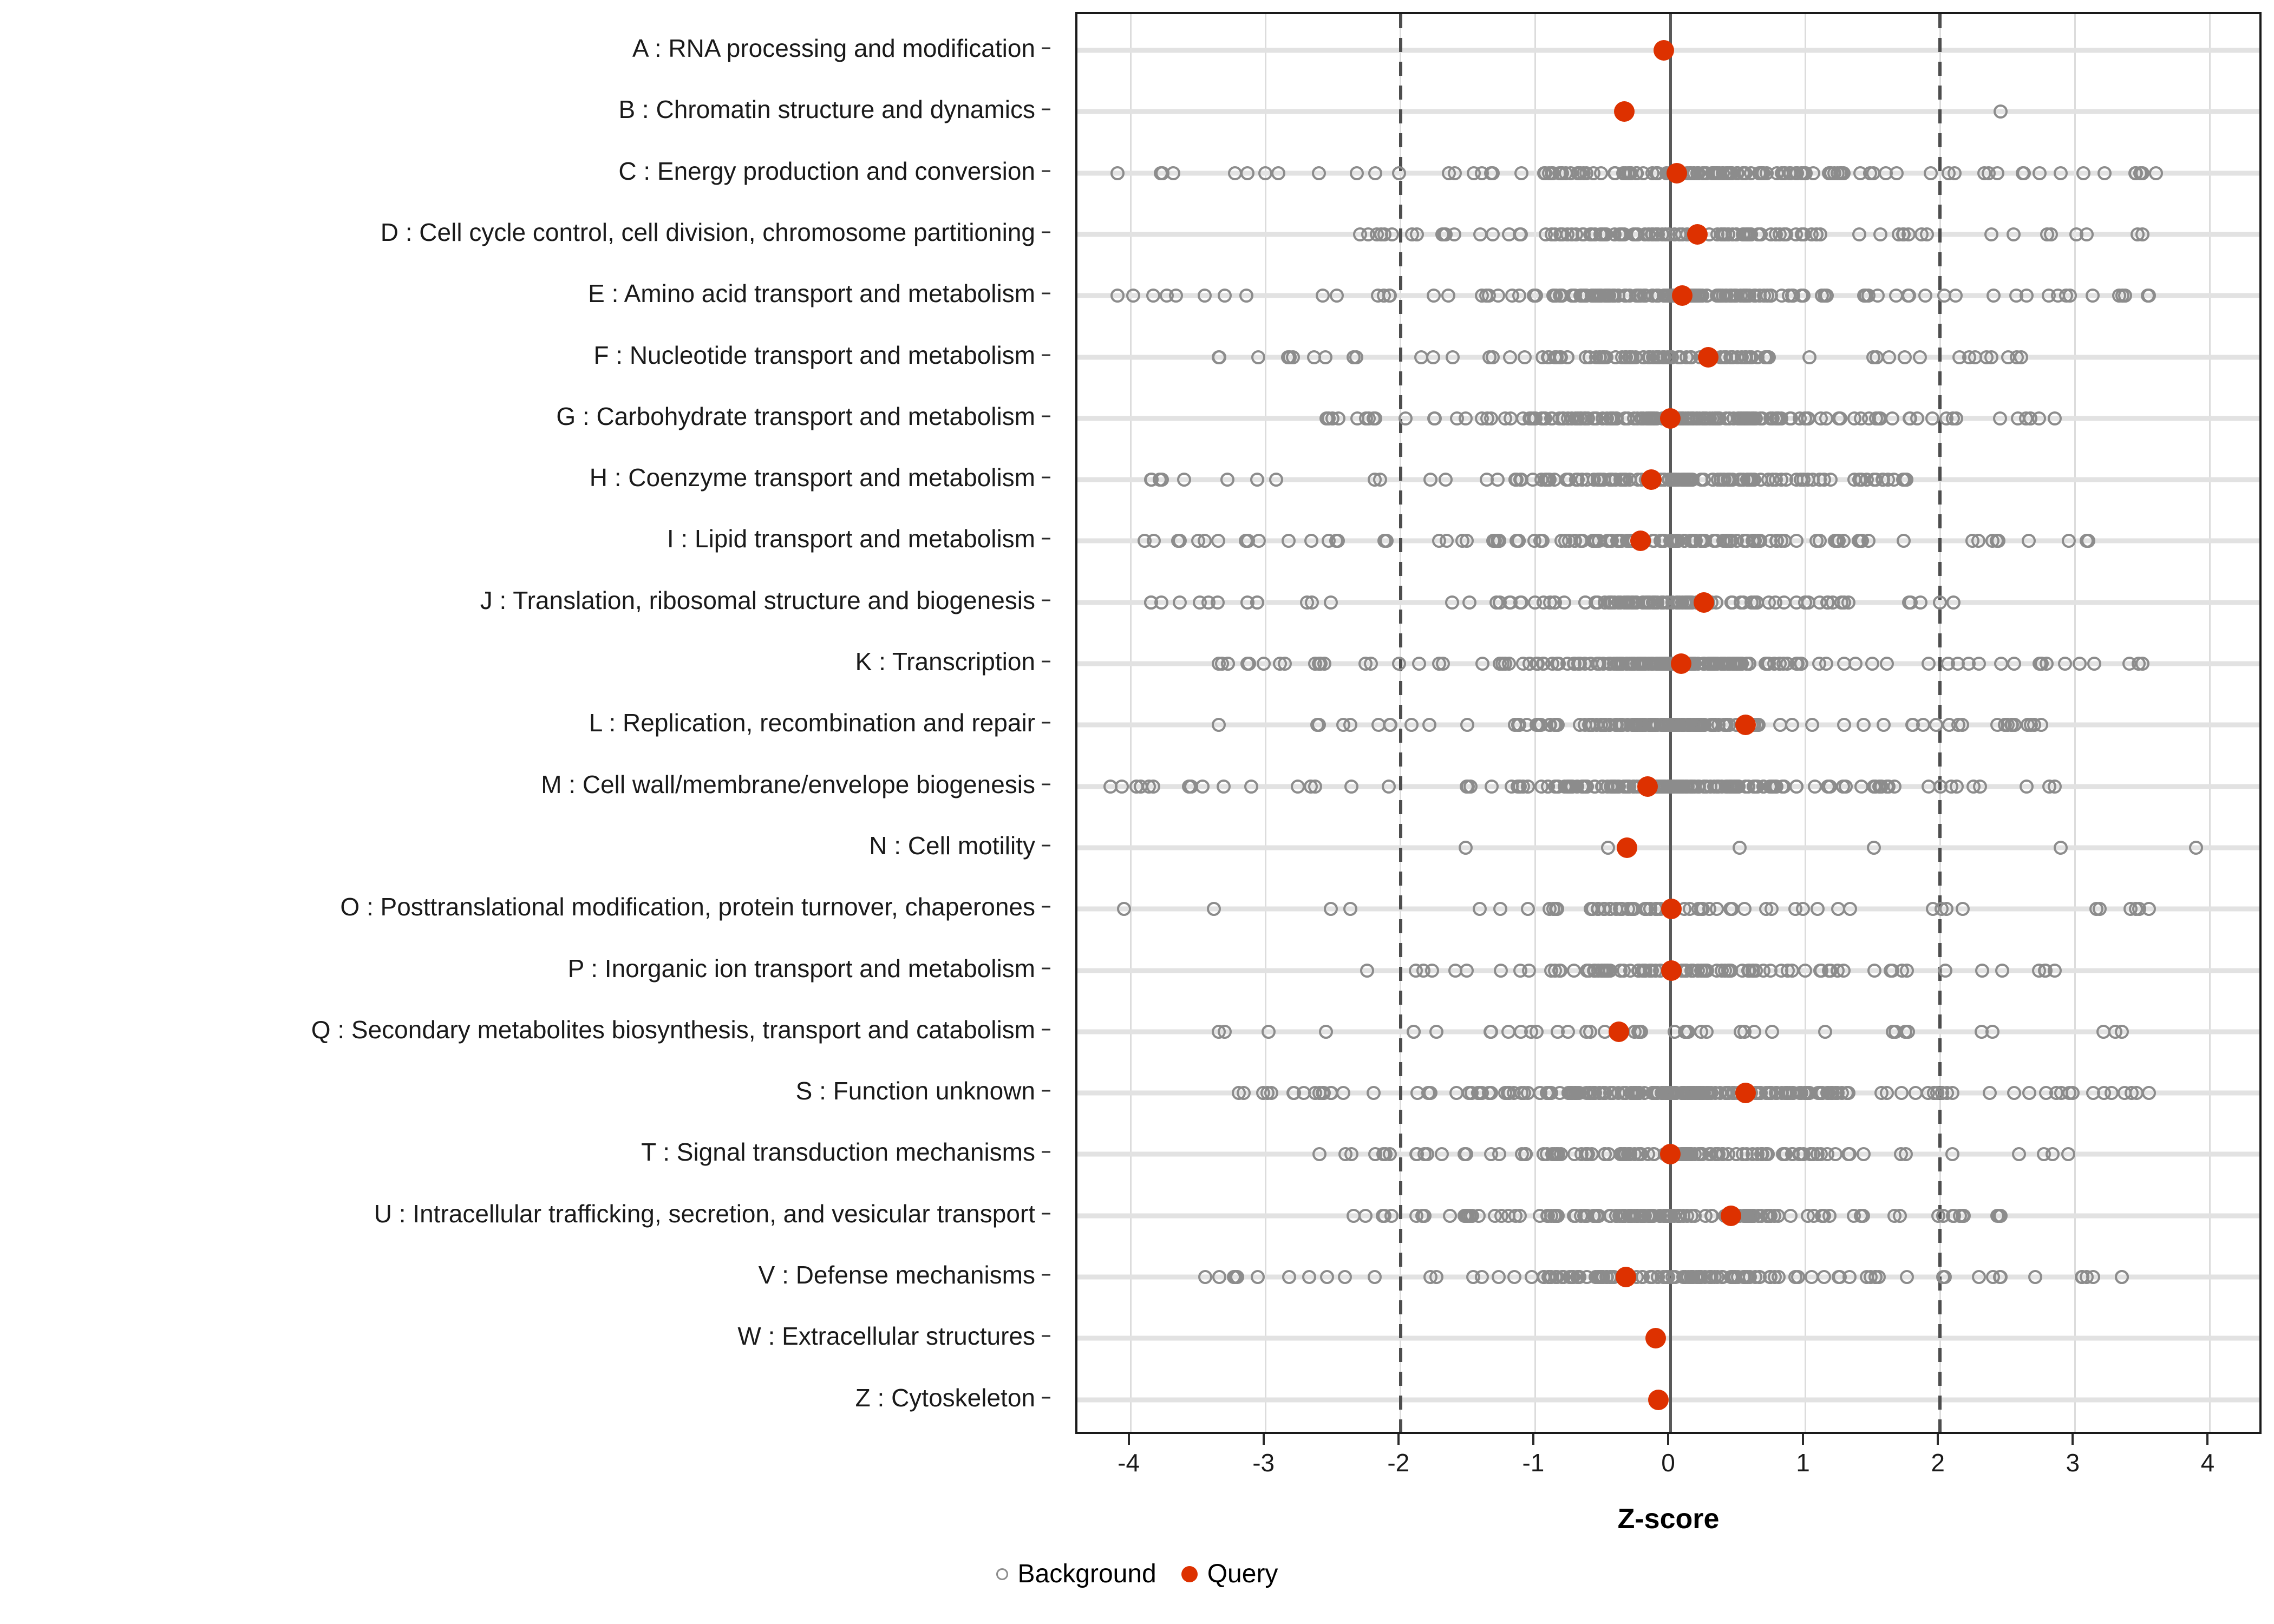 This screenshot has width=2274, height=1624. Describe the element at coordinates (827, 109) in the screenshot. I see `y-axis-tick-label: B : Chromatin structure and dynamics` at that location.